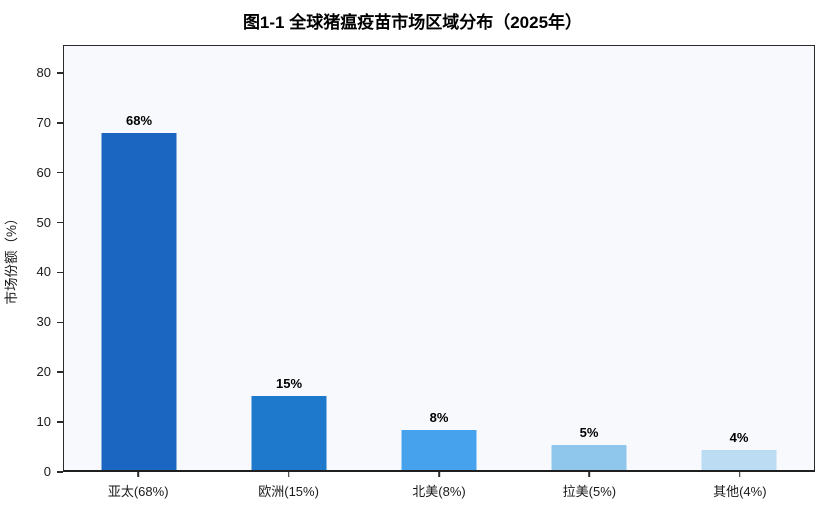  What do you see at coordinates (11, 258) in the screenshot?
I see `y-axis-label: 市场份额（%）` at bounding box center [11, 258].